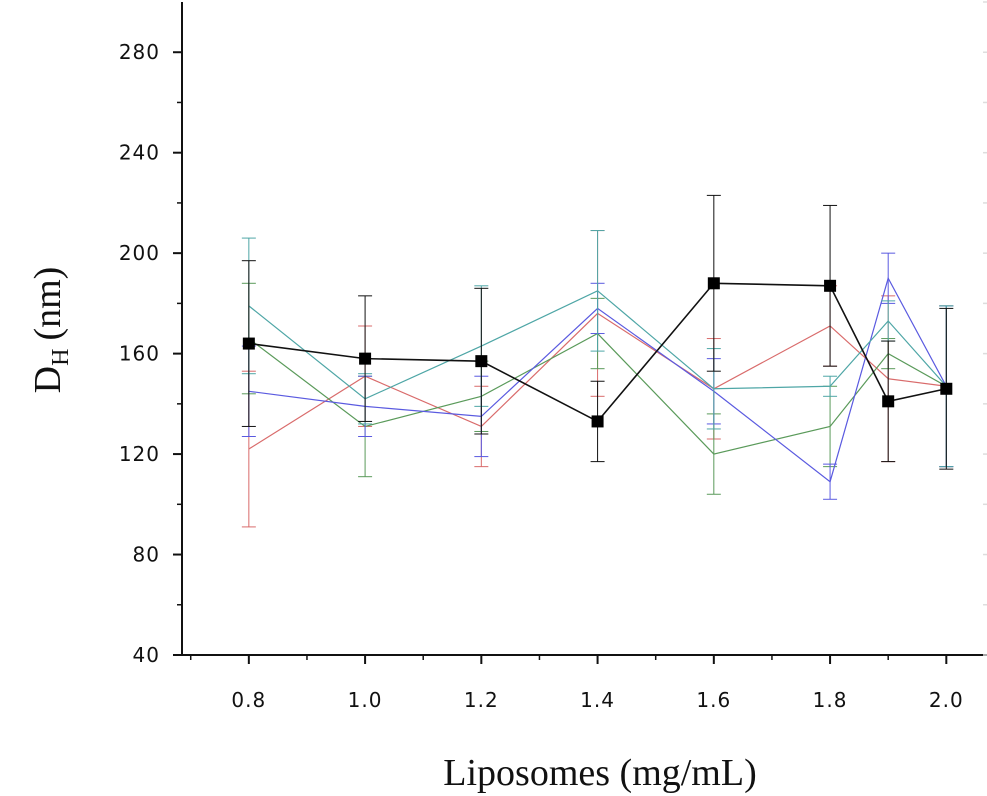 This screenshot has height=796, width=987. What do you see at coordinates (713, 700) in the screenshot?
I see `x-tick-label: 1.6` at bounding box center [713, 700].